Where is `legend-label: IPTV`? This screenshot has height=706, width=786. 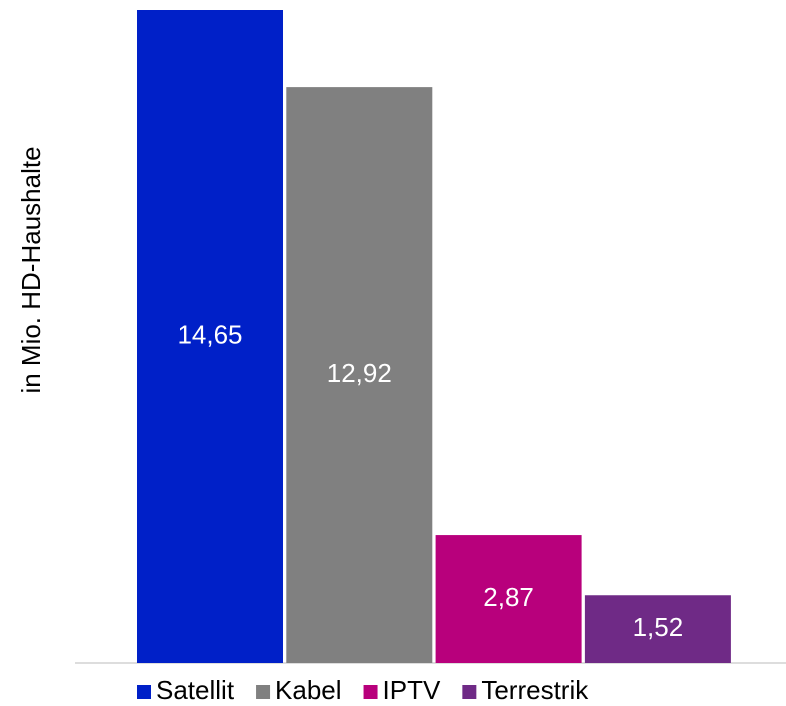 legend-label: IPTV is located at coordinates (412, 690).